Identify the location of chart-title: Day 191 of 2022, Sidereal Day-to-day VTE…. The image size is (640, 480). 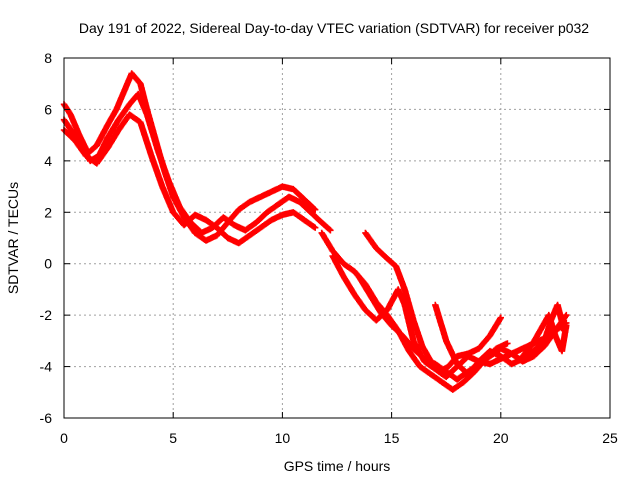
(334, 28).